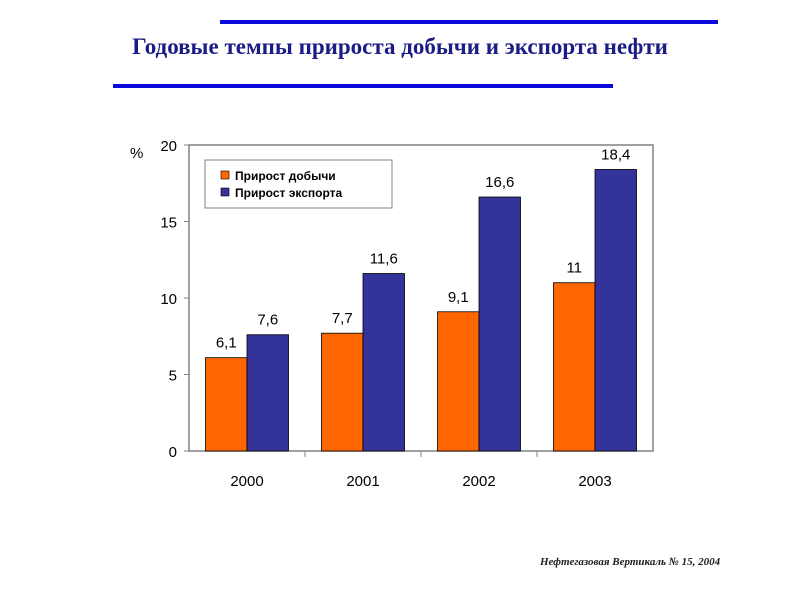  What do you see at coordinates (574, 268) in the screenshot?
I see `data-label: 11` at bounding box center [574, 268].